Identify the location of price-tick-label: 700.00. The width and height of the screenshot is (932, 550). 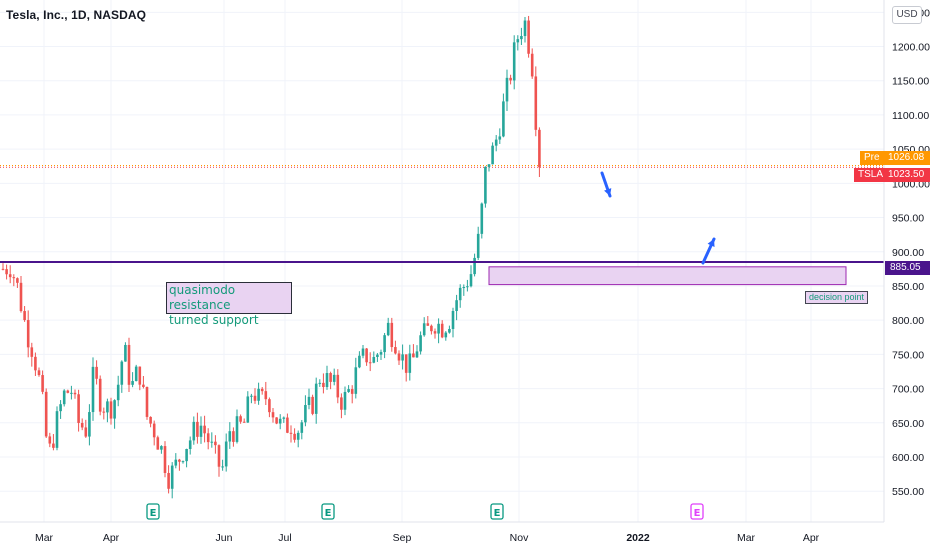
(908, 390).